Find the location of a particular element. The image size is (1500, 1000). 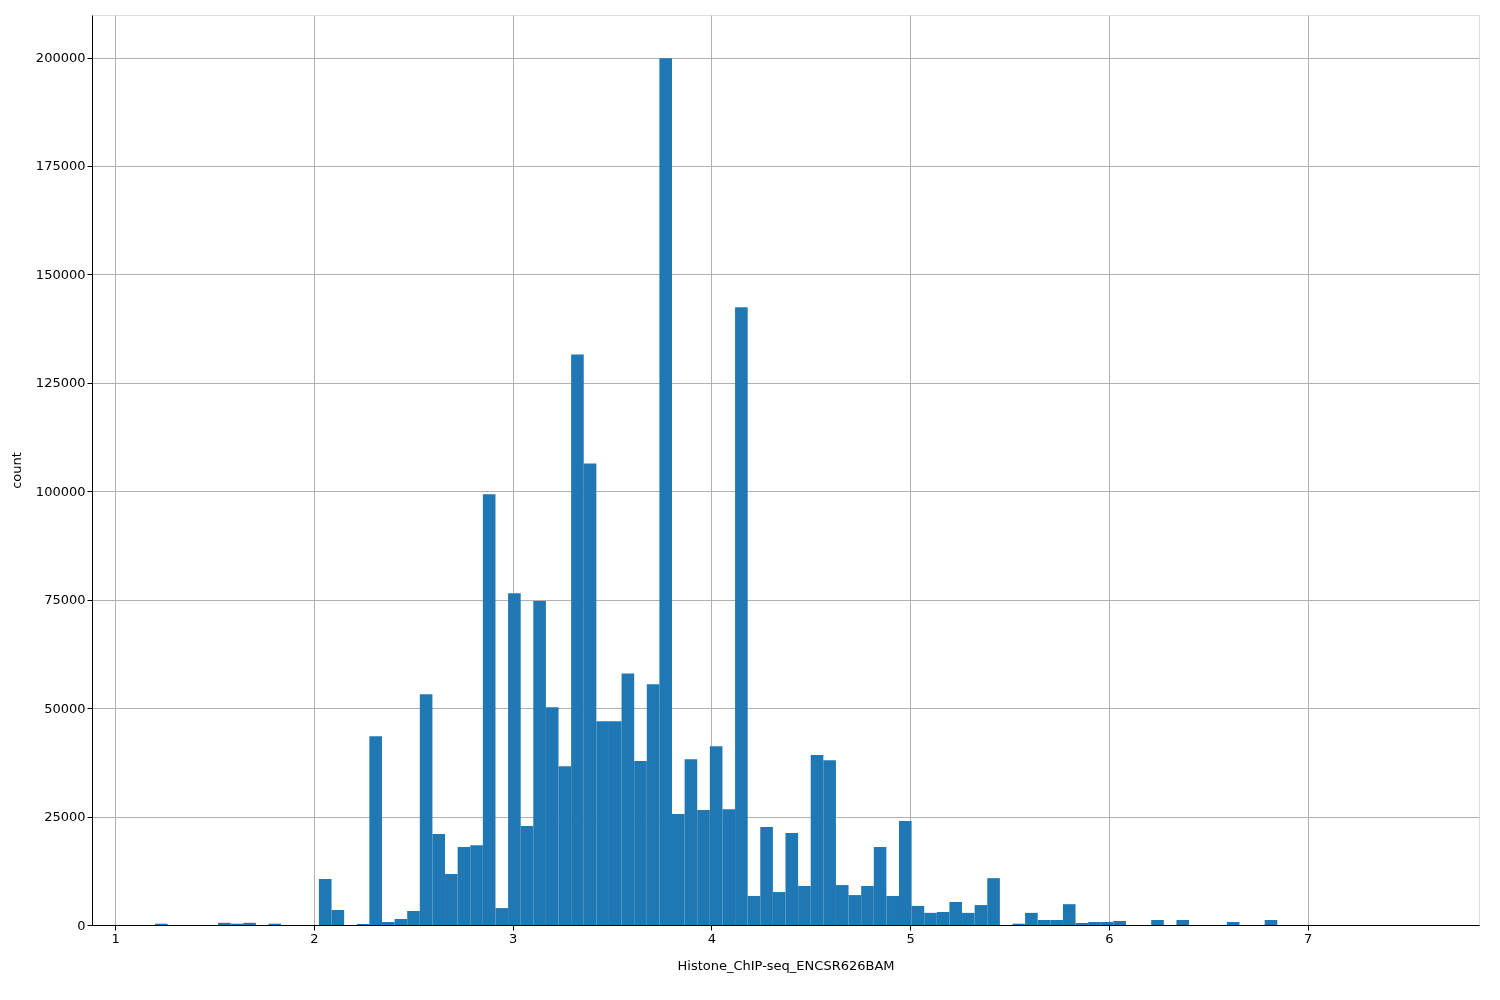

x-tick-label: 1 is located at coordinates (115, 938).